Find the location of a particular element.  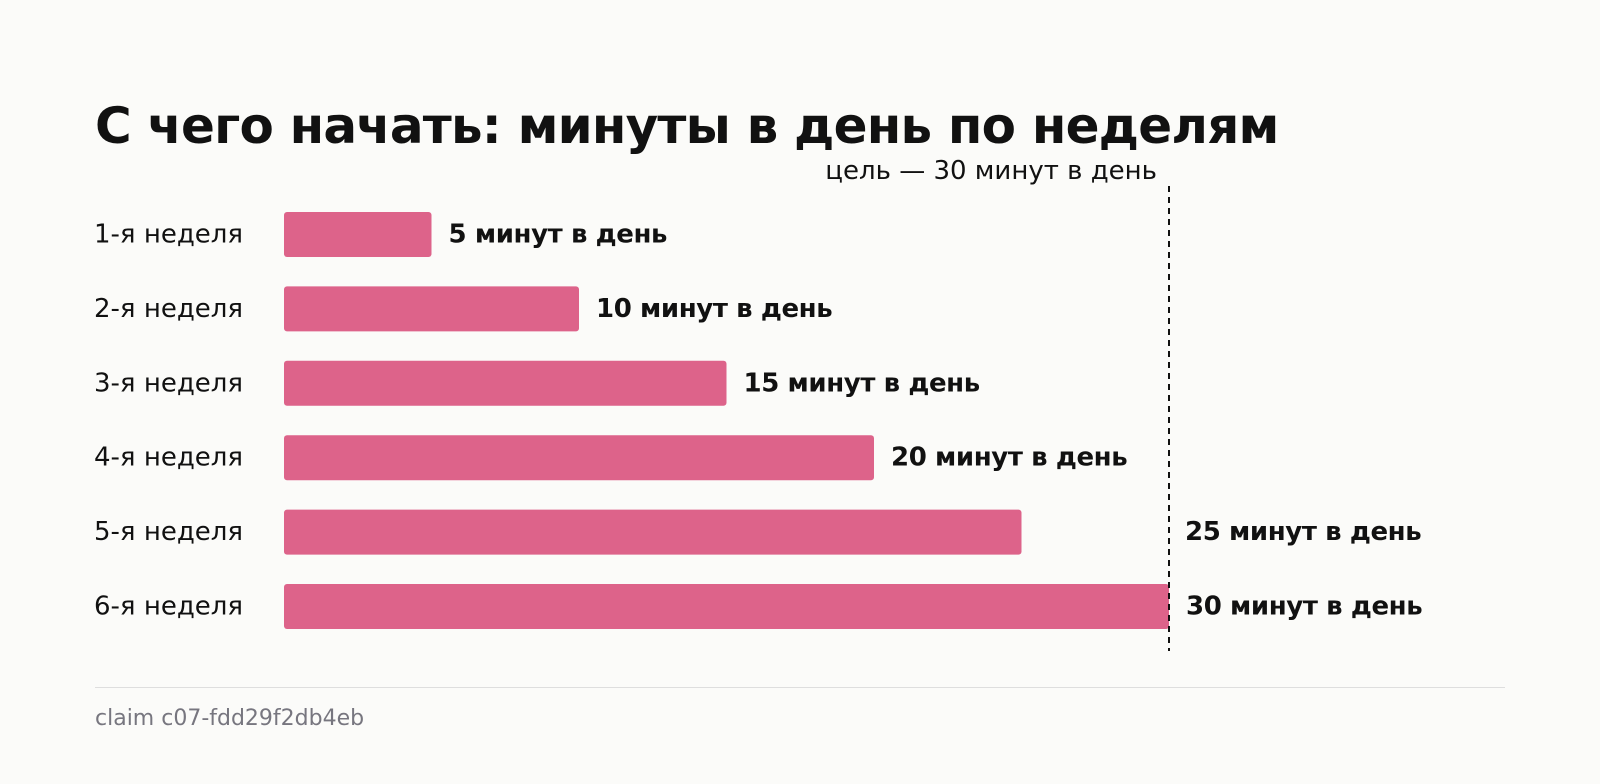

category-label: 3-я неделя is located at coordinates (168, 383).